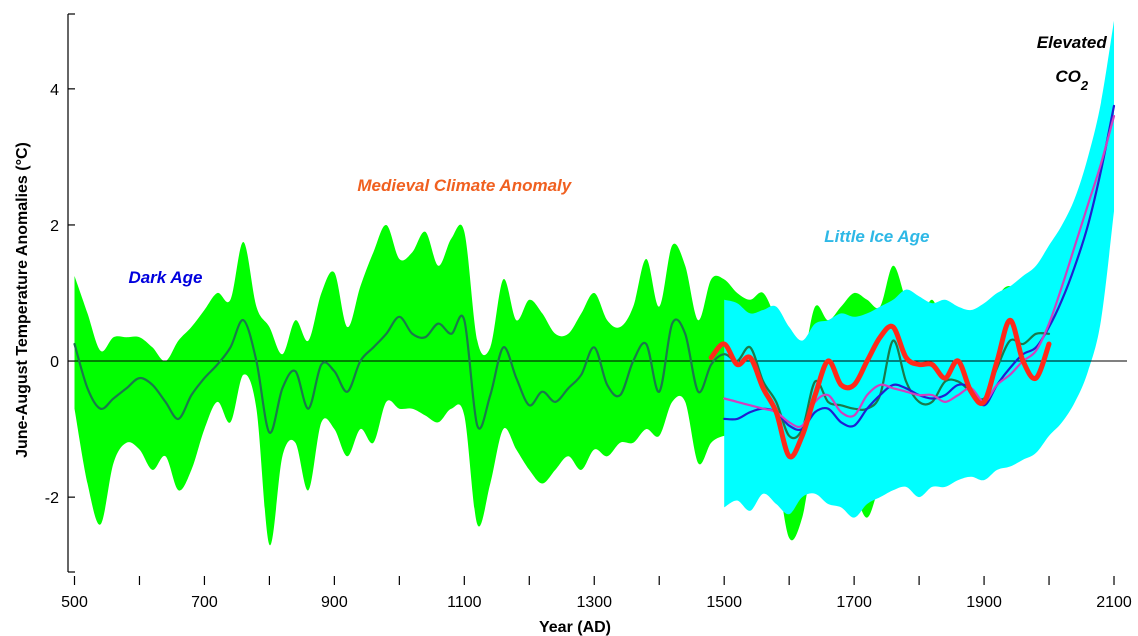 This screenshot has width=1138, height=636. What do you see at coordinates (52, 498) in the screenshot?
I see `y-tick-label: -2` at bounding box center [52, 498].